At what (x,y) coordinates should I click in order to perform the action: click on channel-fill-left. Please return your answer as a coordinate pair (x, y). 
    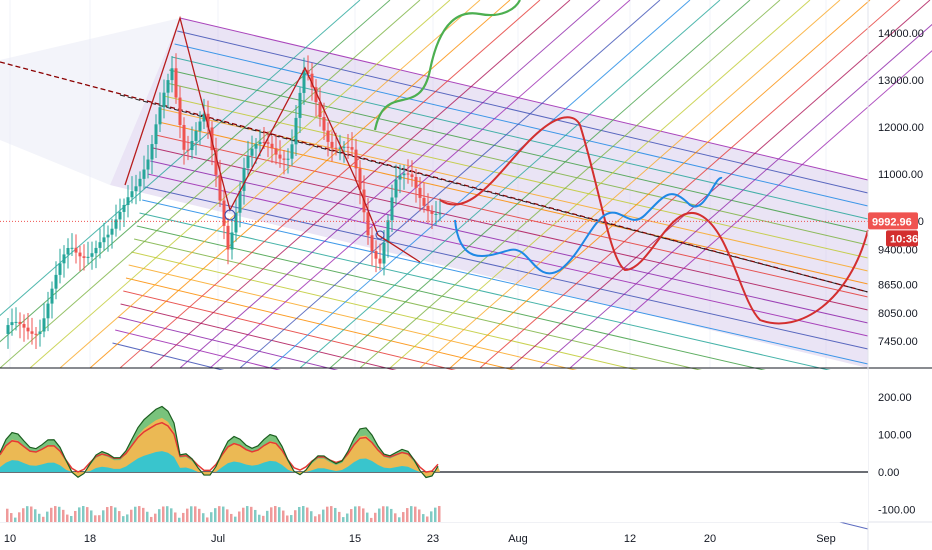
    Looking at the image, I should click on (90, 101).